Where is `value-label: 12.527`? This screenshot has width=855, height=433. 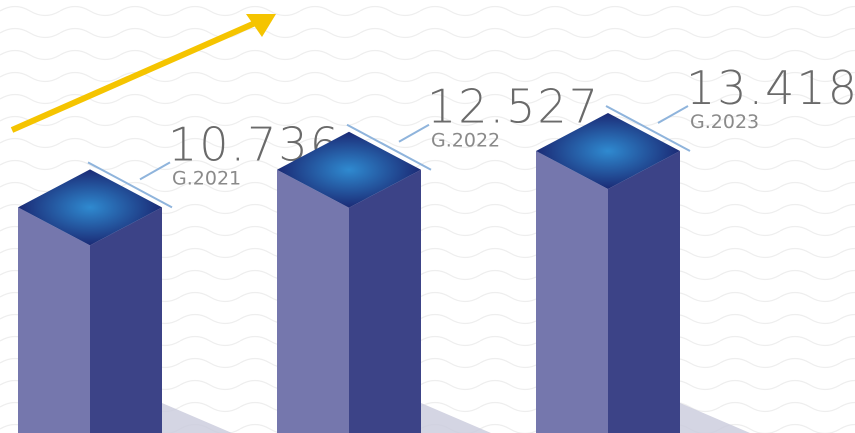 value-label: 12.527 is located at coordinates (513, 107).